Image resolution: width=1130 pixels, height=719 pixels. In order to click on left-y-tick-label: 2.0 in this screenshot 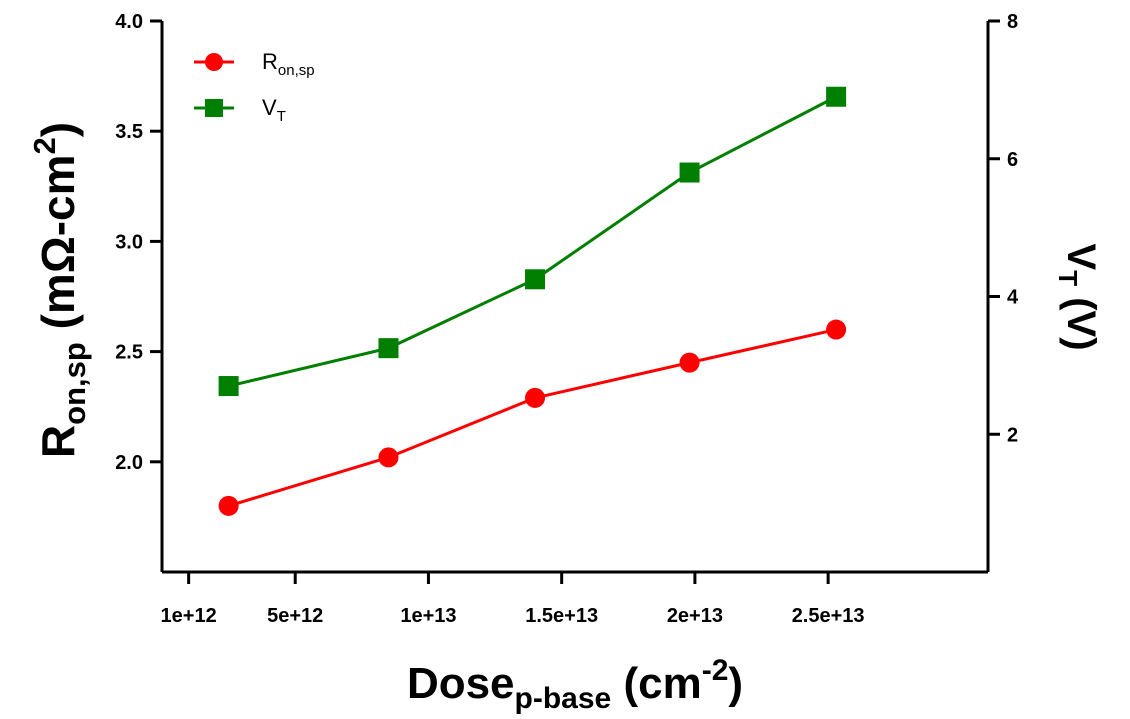, I will do `click(129, 463)`.